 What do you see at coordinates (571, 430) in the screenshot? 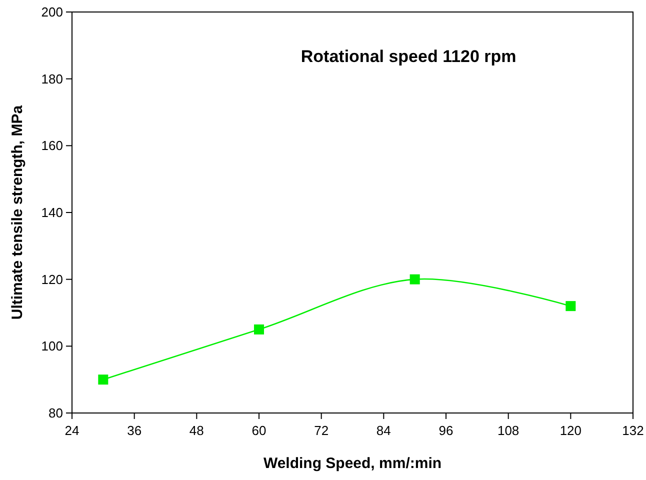
I see `x-tick-label: 120` at bounding box center [571, 430].